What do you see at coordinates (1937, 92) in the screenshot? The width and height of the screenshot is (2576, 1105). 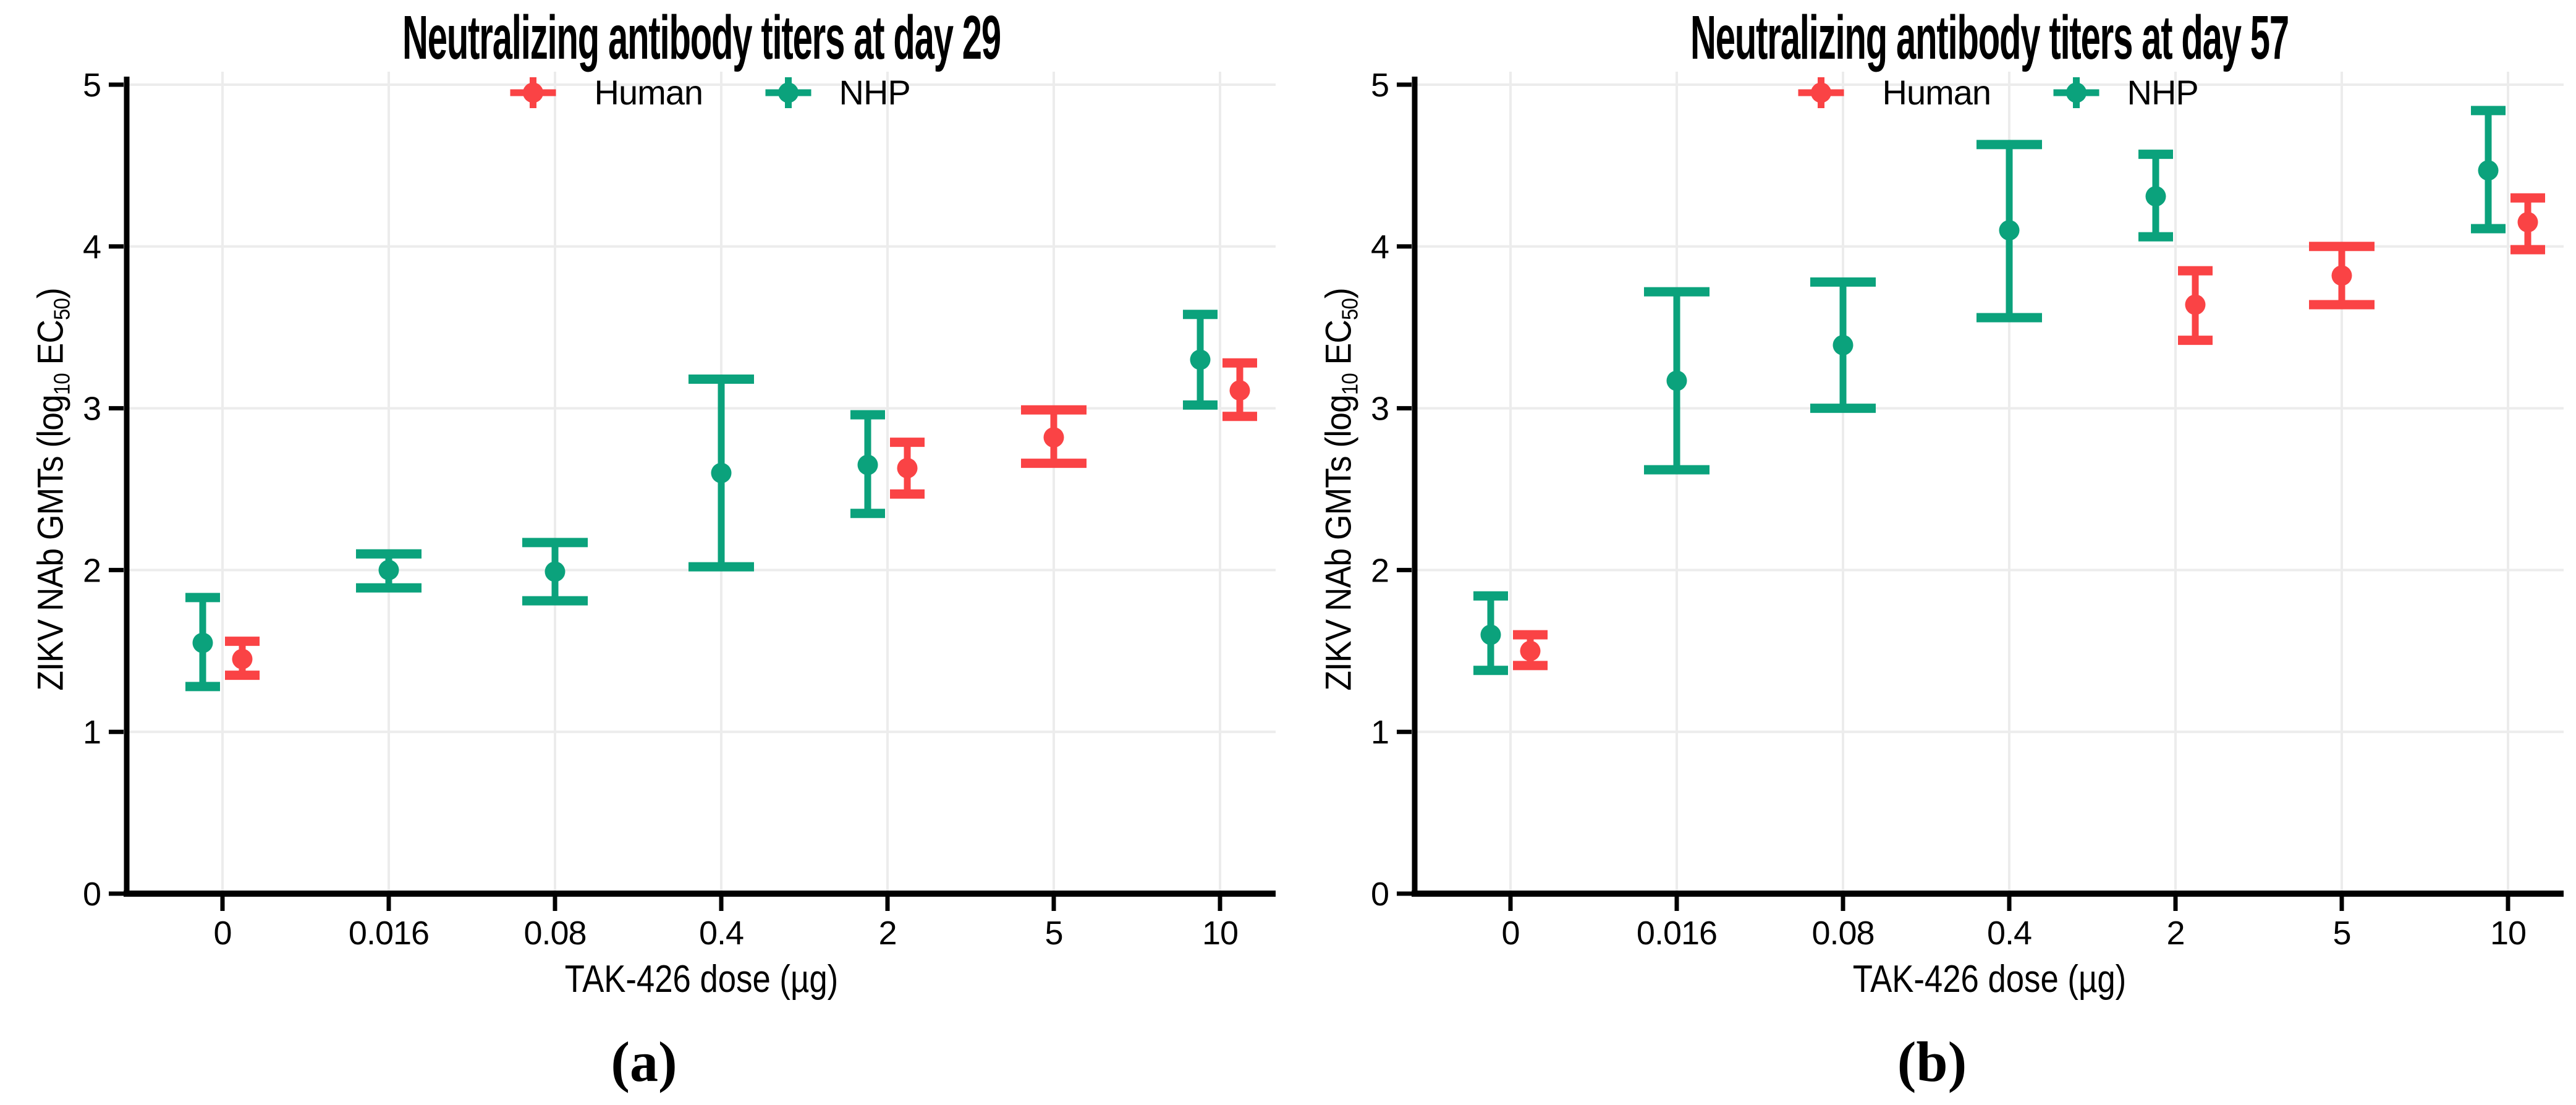 I see `legend-label-human: Human` at bounding box center [1937, 92].